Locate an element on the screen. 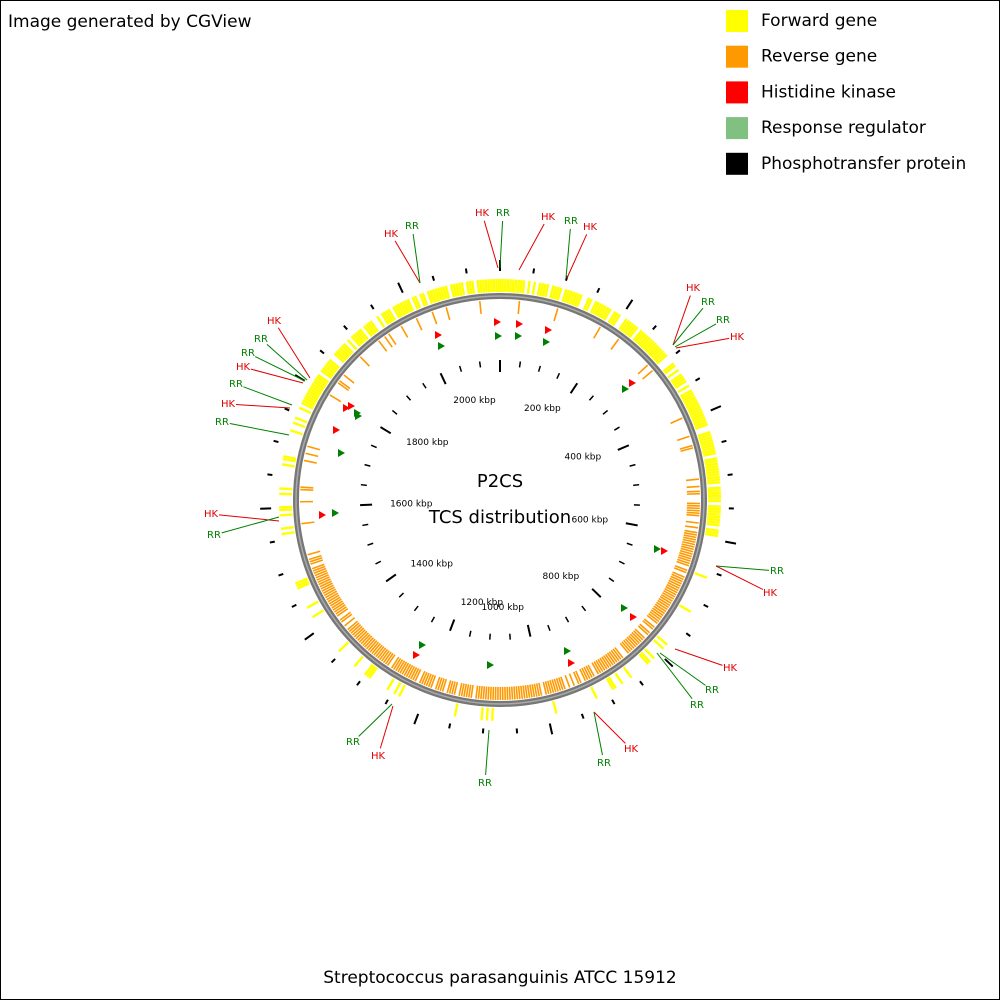  kbp-label: 600 kbp is located at coordinates (589, 520).